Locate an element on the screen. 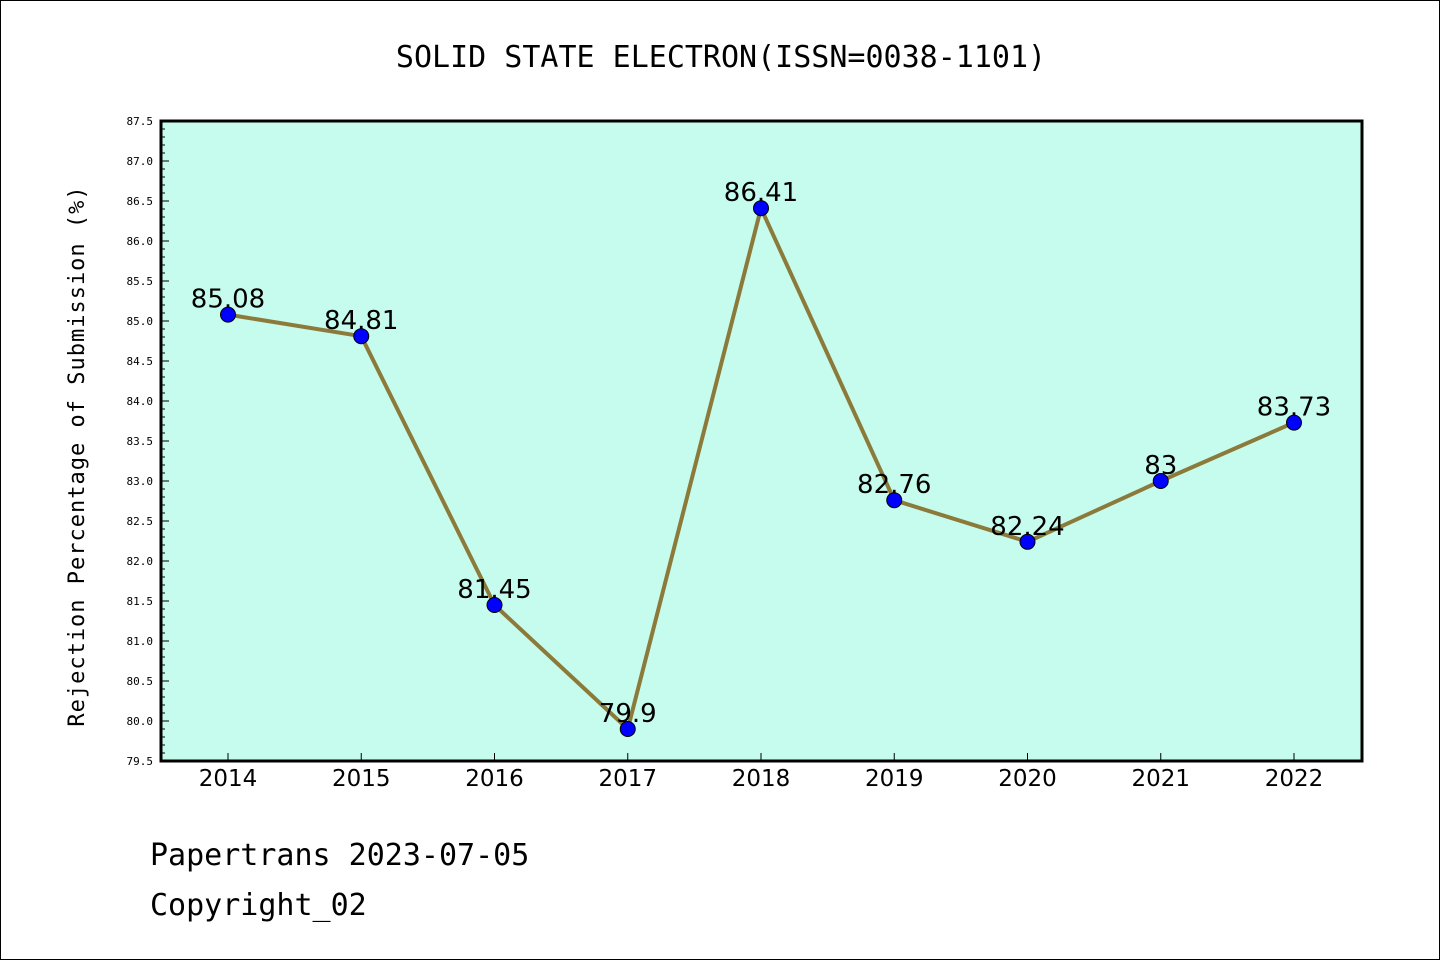 The width and height of the screenshot is (1440, 960). x-tick-label: 2018 is located at coordinates (761, 779).